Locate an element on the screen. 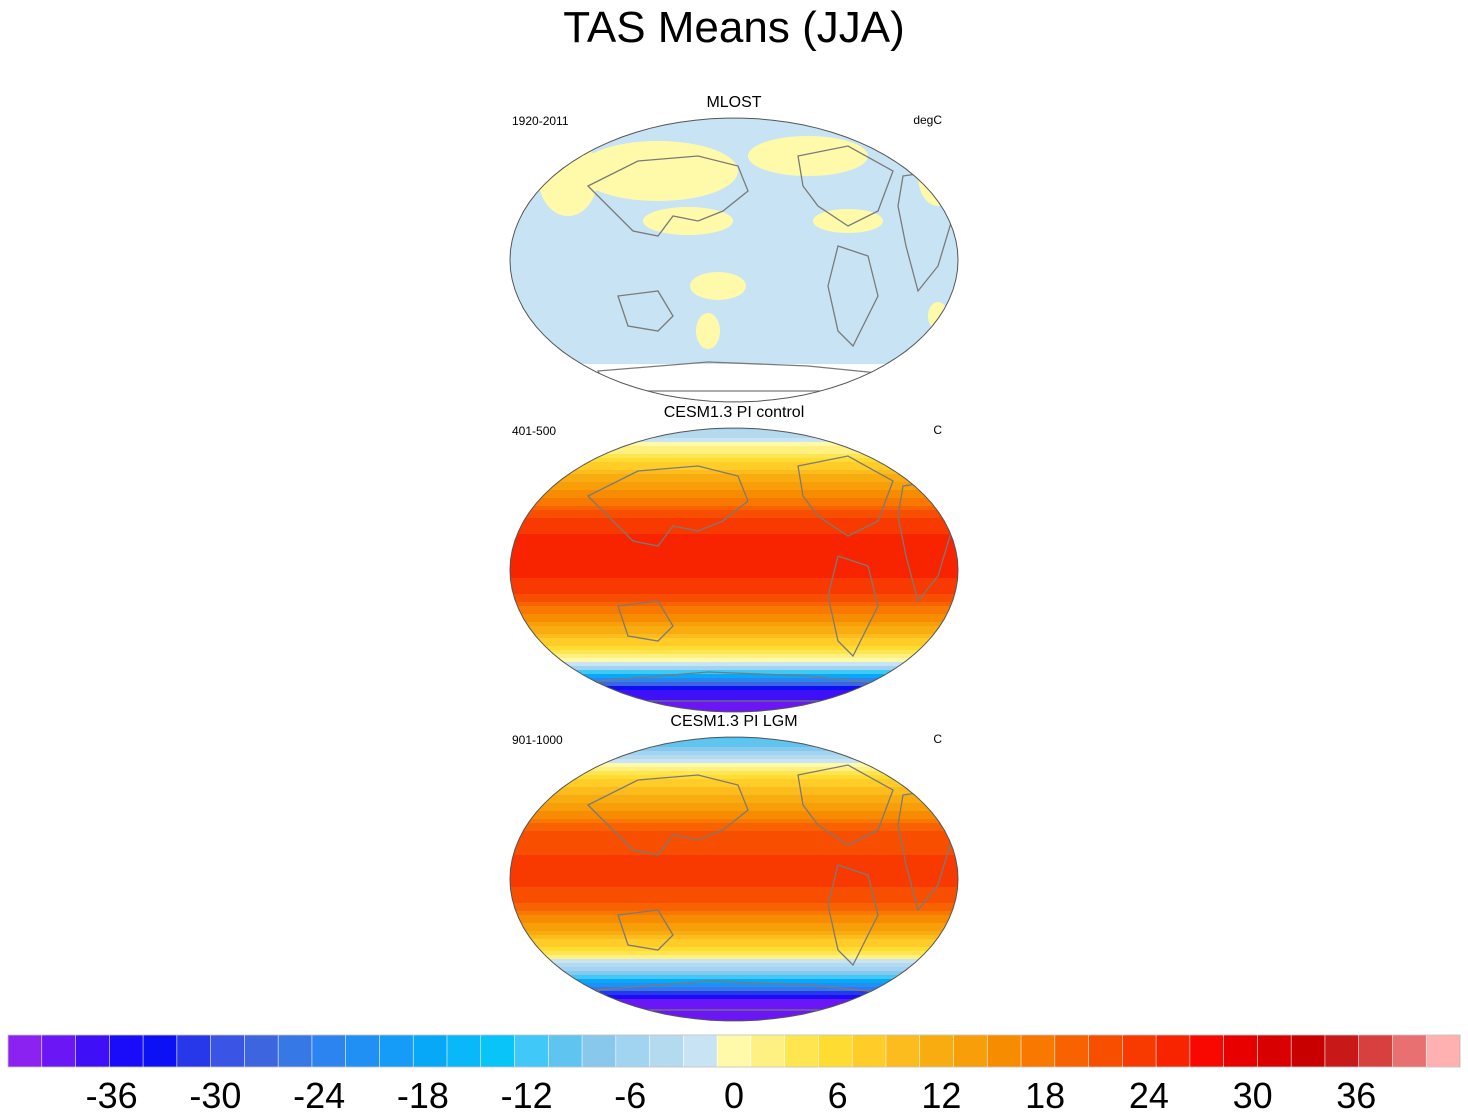 This screenshot has width=1468, height=1116. colorbar-border is located at coordinates (734, 1051).